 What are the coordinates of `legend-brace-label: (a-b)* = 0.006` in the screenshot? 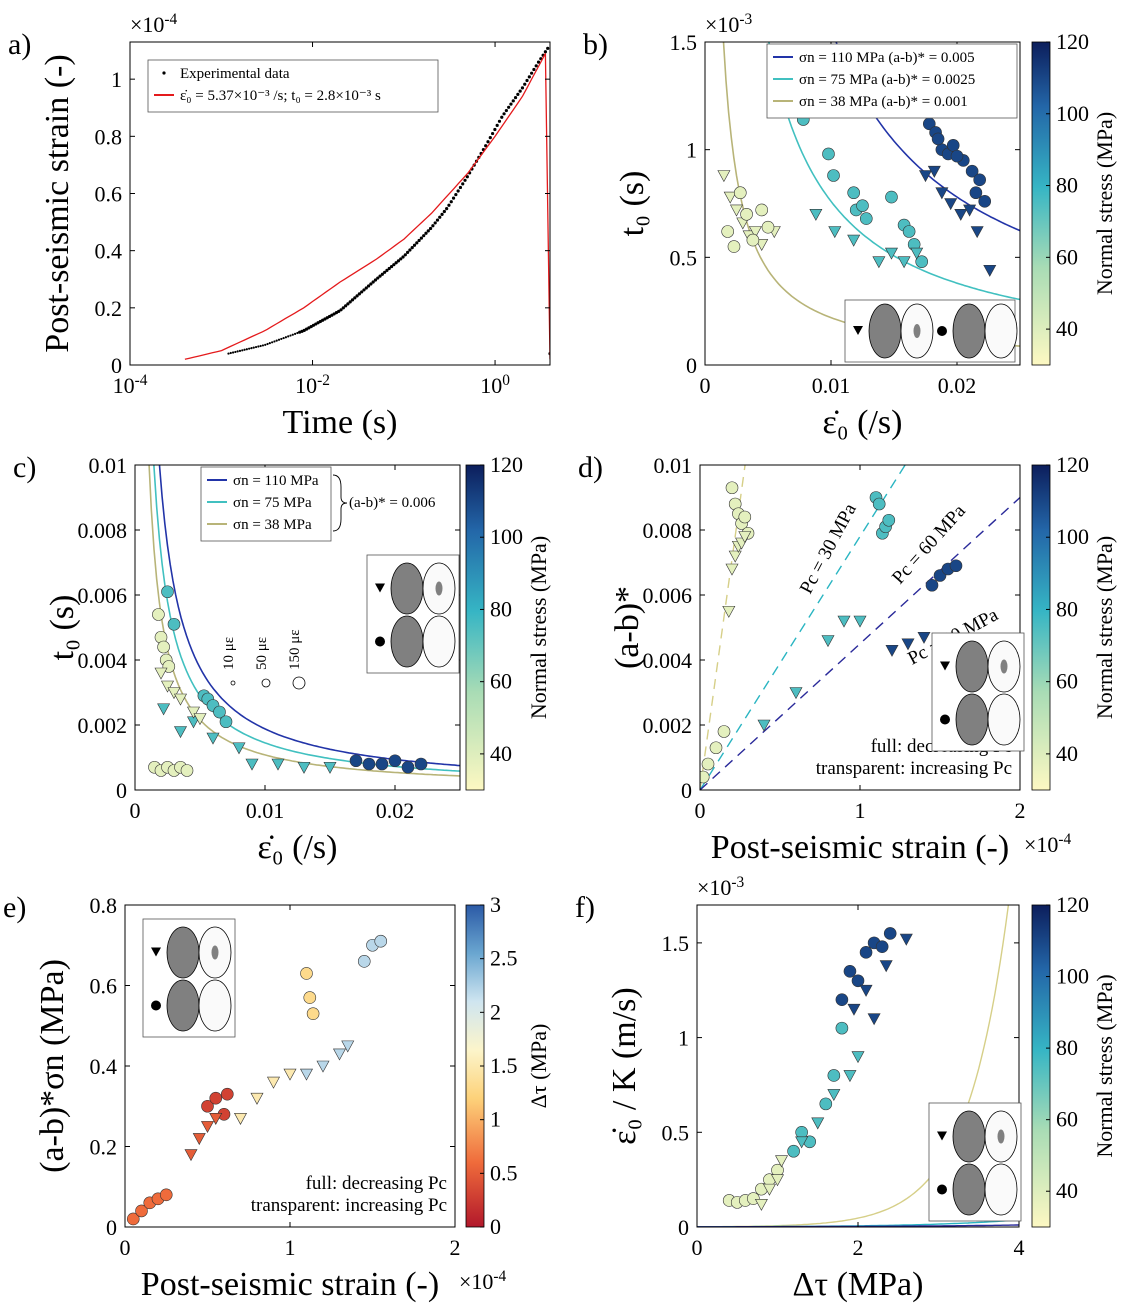 It's located at (392, 503).